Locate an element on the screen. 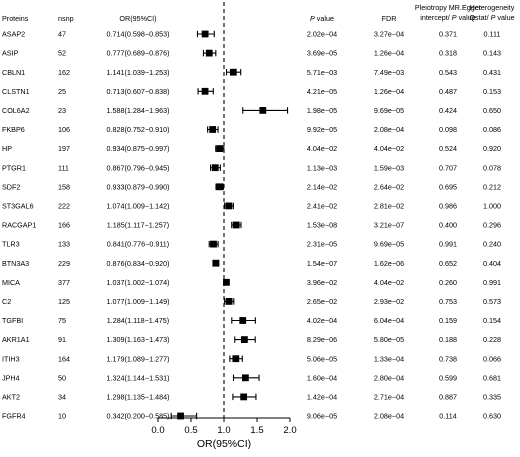 The height and width of the screenshot is (457, 520). heterogeneity-p-value: 0.920 is located at coordinates (492, 148).